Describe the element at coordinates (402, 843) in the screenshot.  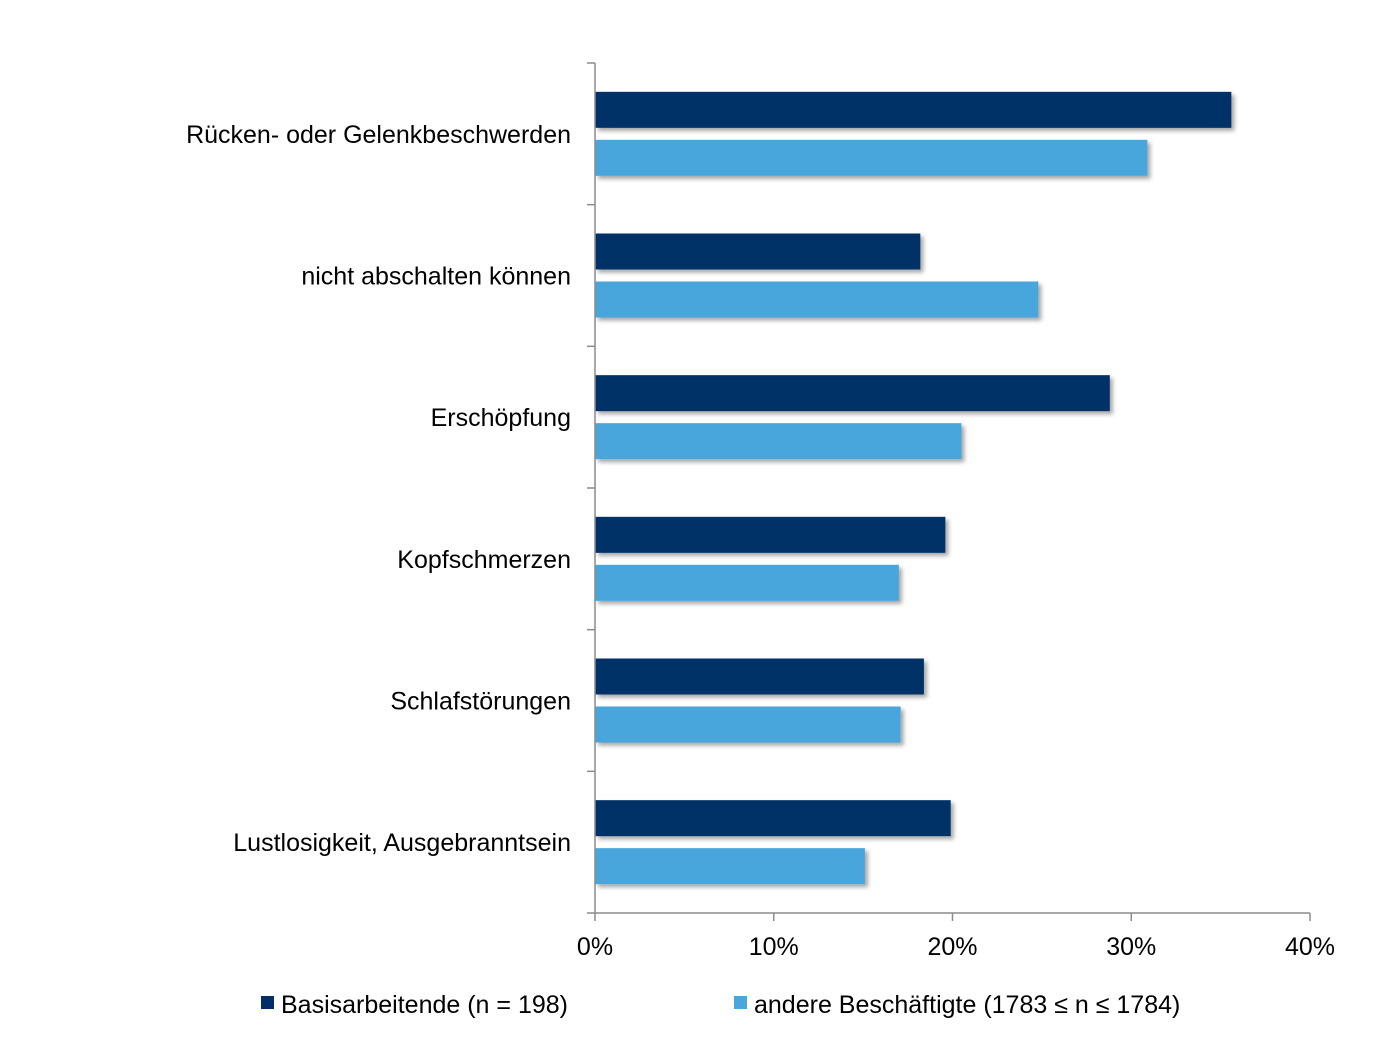
I see `category-label: Lustlosigkeit, Ausgebranntsein` at that location.